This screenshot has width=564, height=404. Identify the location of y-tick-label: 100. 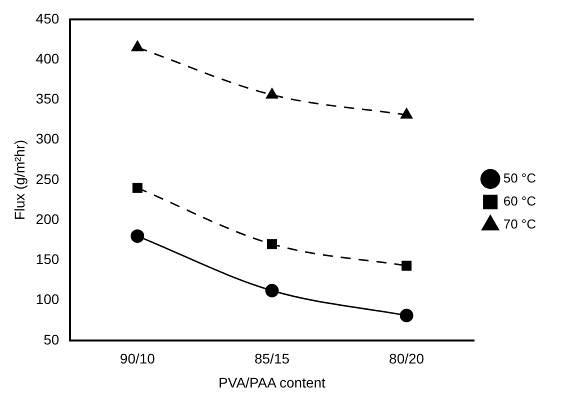
(48, 299).